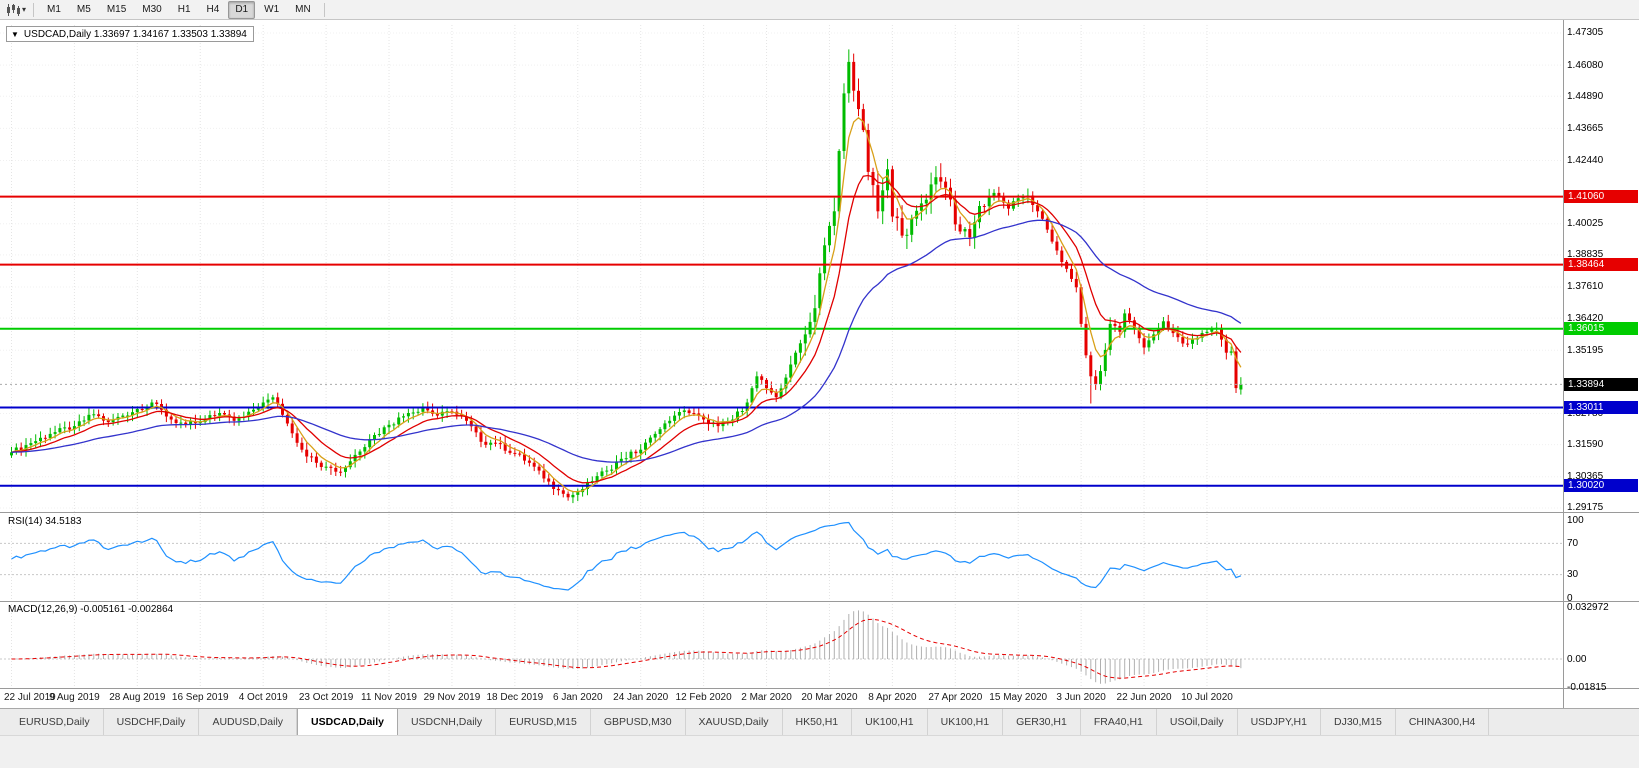 This screenshot has width=1639, height=768. Describe the element at coordinates (30, 697) in the screenshot. I see `date-axis-label: 22 Jul 2019` at that location.